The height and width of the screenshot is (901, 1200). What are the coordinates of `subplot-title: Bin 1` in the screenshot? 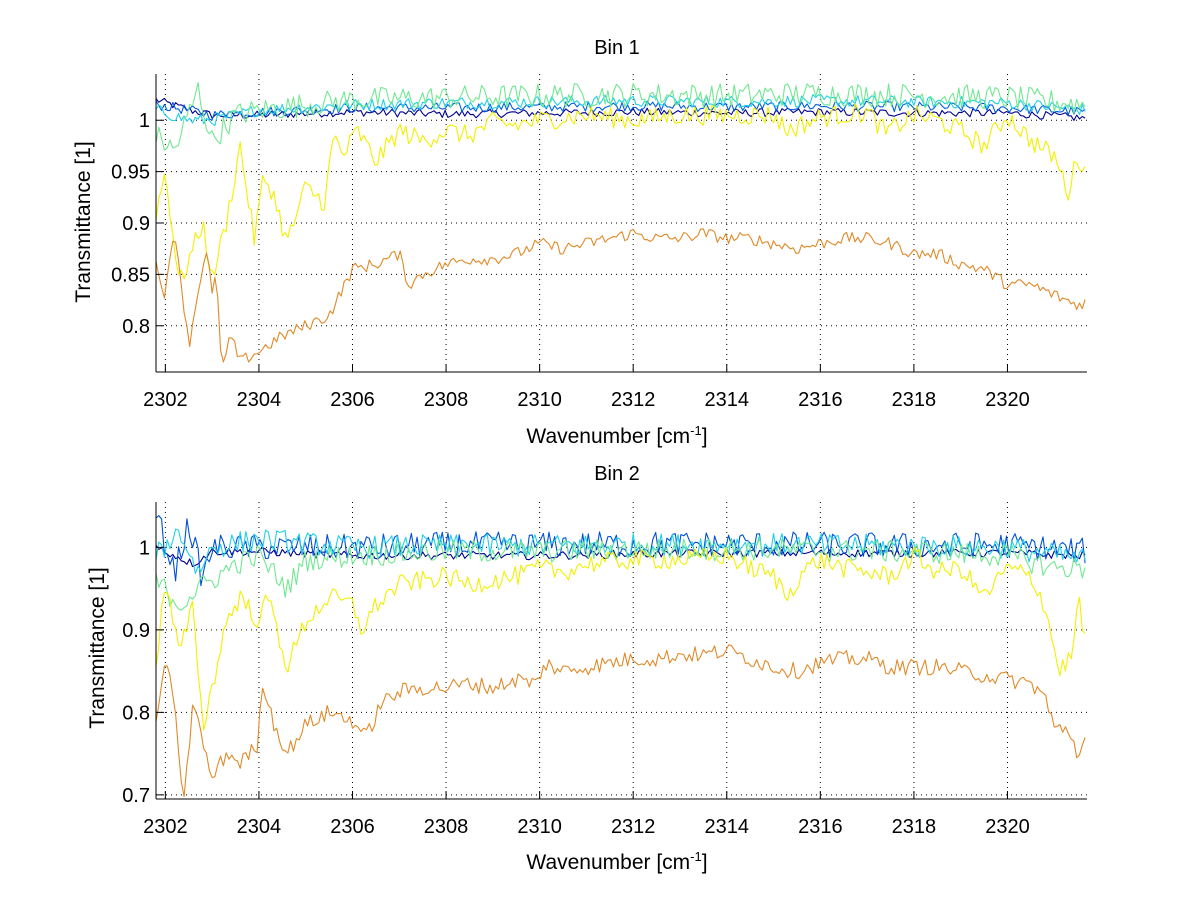 It's located at (617, 48).